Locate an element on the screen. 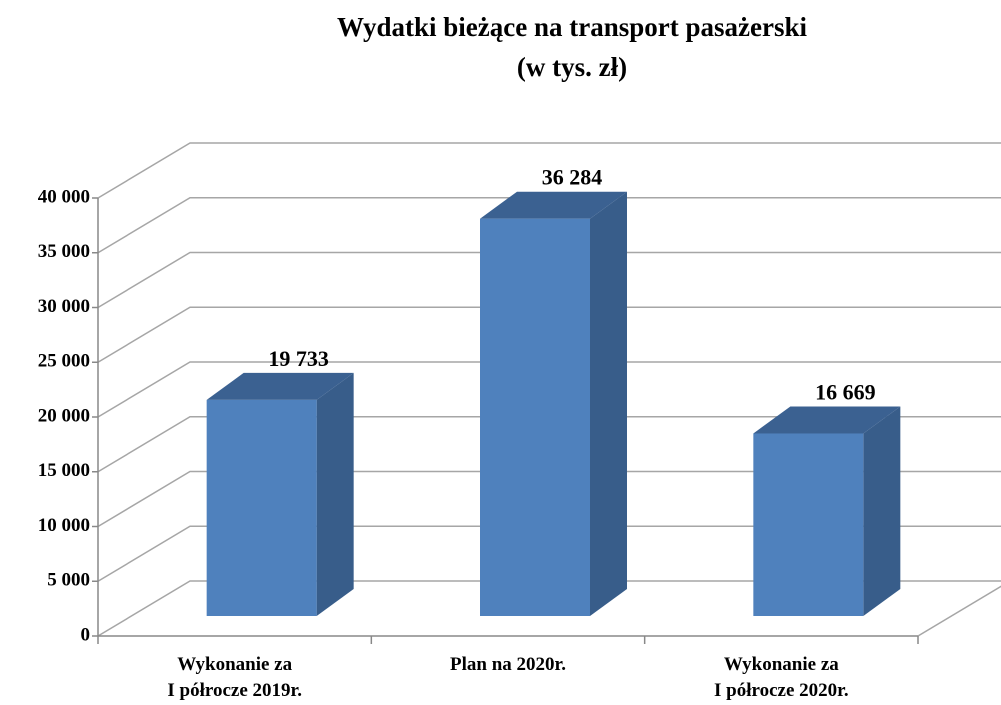 This screenshot has height=705, width=1001. y-tick-label: 35 000 is located at coordinates (64, 251).